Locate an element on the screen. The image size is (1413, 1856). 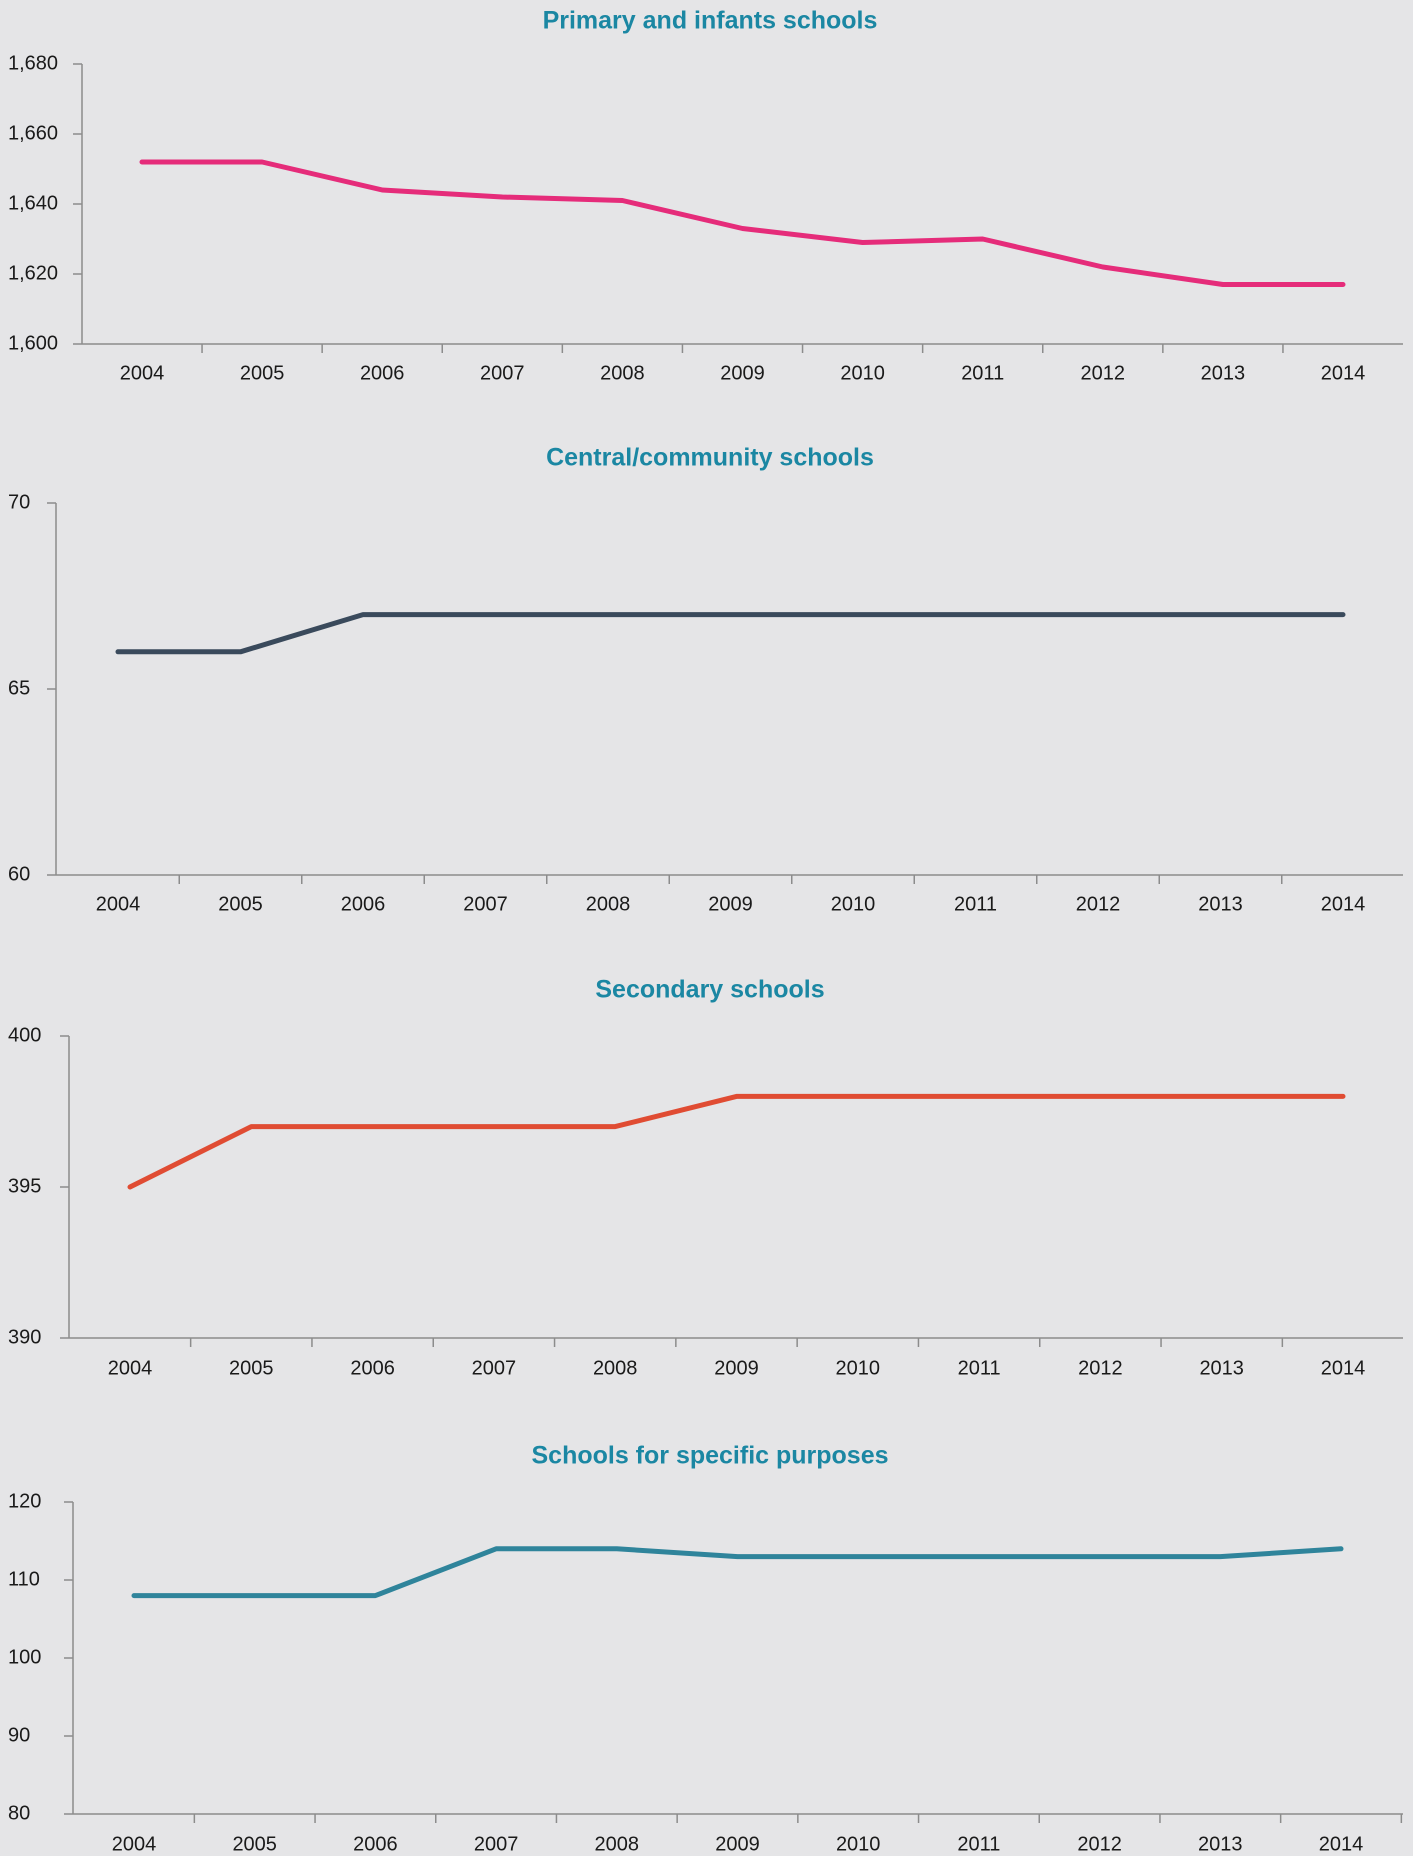
chart-4-x-tick-label: 2005 is located at coordinates (254, 1844).